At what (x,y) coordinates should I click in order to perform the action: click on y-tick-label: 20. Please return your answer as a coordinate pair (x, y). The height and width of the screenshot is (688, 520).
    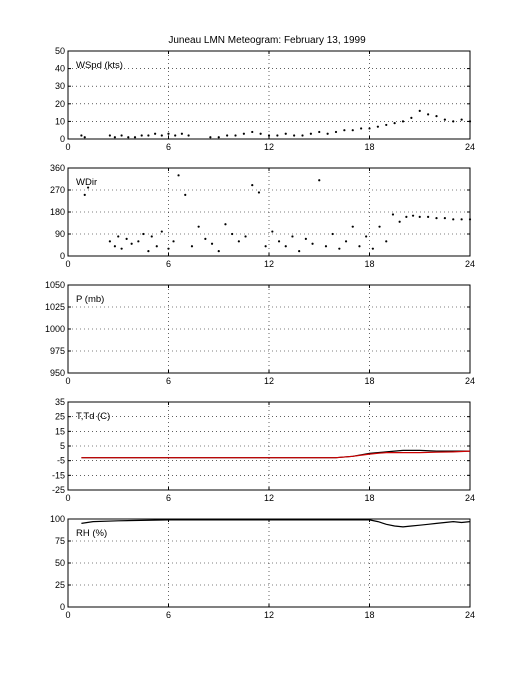
    Looking at the image, I should click on (60, 104).